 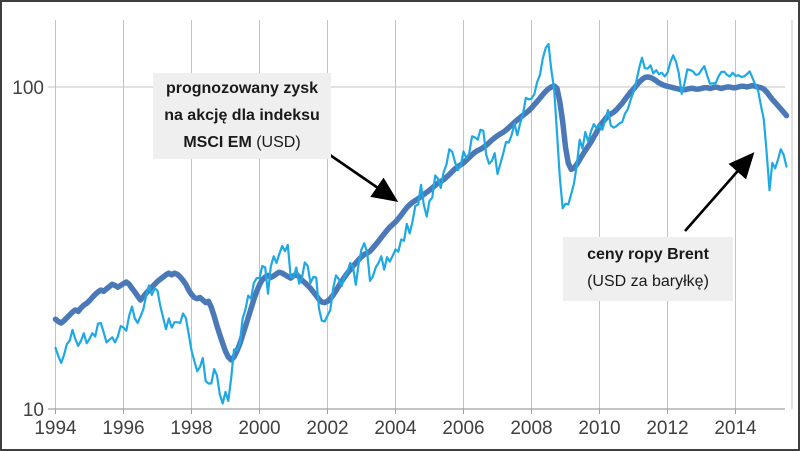 I want to click on x-tick-label: 2000, so click(x=259, y=428).